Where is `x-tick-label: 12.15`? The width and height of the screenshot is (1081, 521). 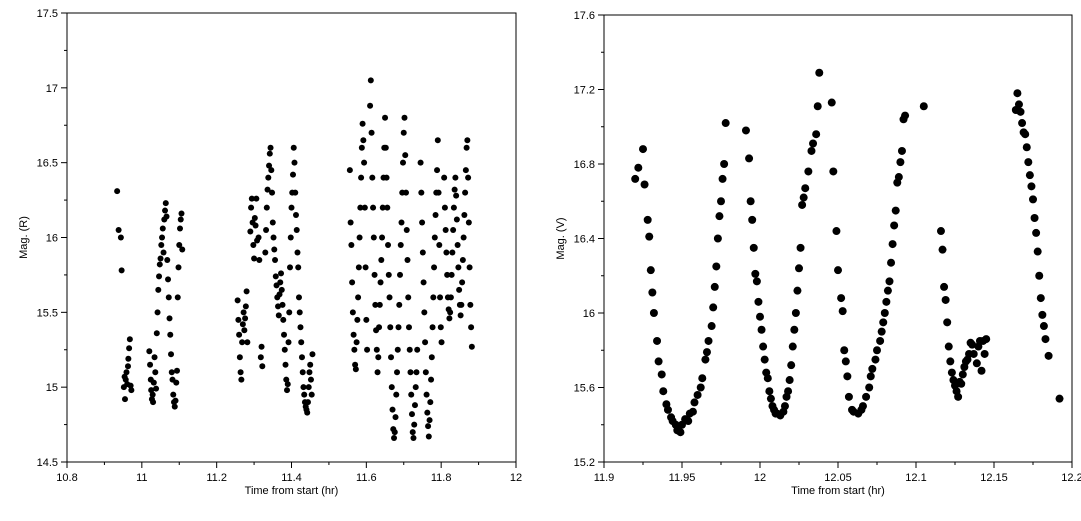 x-tick-label: 12.15 is located at coordinates (994, 478).